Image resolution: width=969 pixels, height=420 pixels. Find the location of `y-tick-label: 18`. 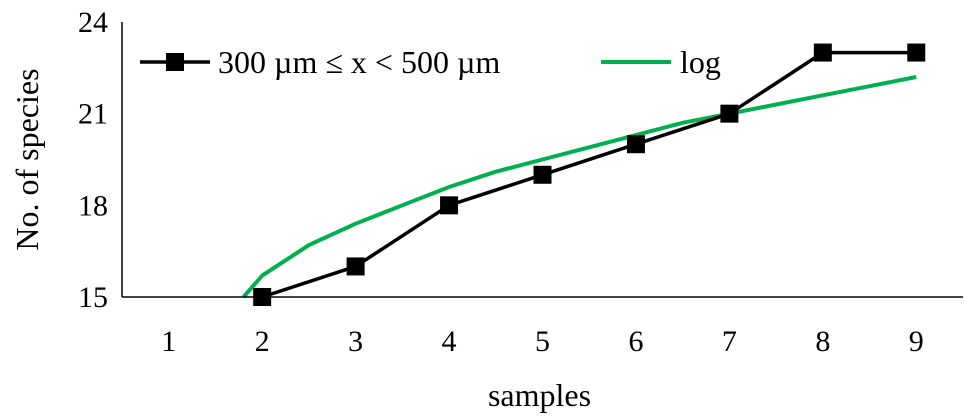

y-tick-label: 18 is located at coordinates (93, 205).